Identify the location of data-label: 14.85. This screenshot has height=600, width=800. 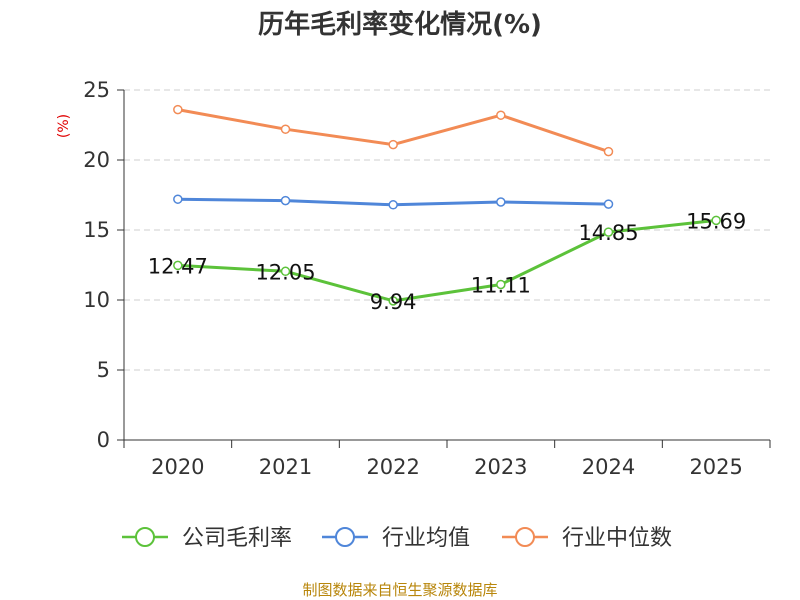
(608, 233).